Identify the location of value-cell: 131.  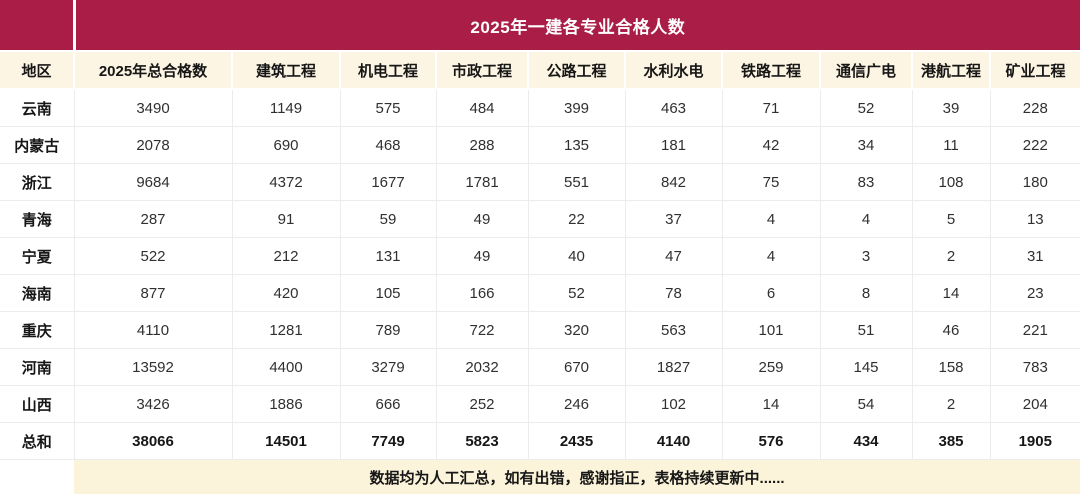
(388, 256).